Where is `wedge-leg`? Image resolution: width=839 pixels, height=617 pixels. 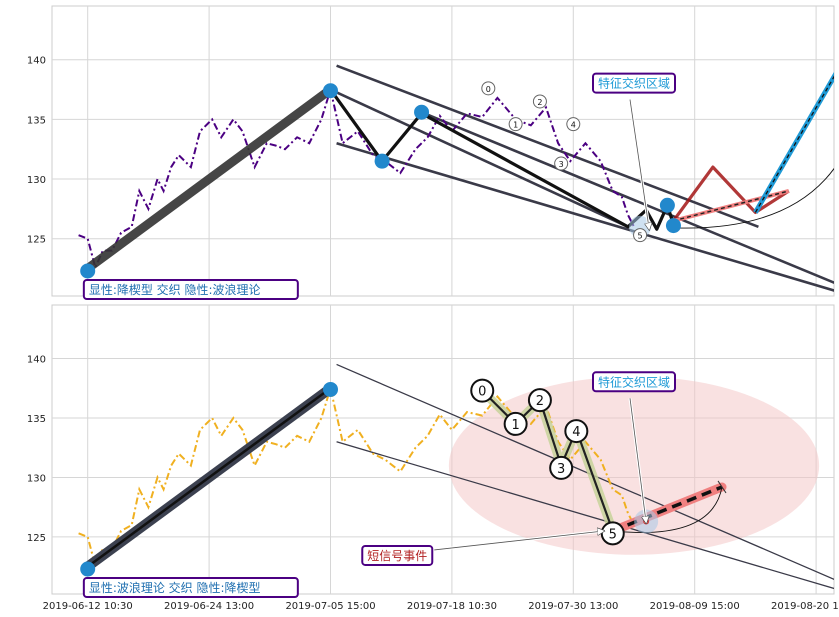 wedge-leg is located at coordinates (209, 179).